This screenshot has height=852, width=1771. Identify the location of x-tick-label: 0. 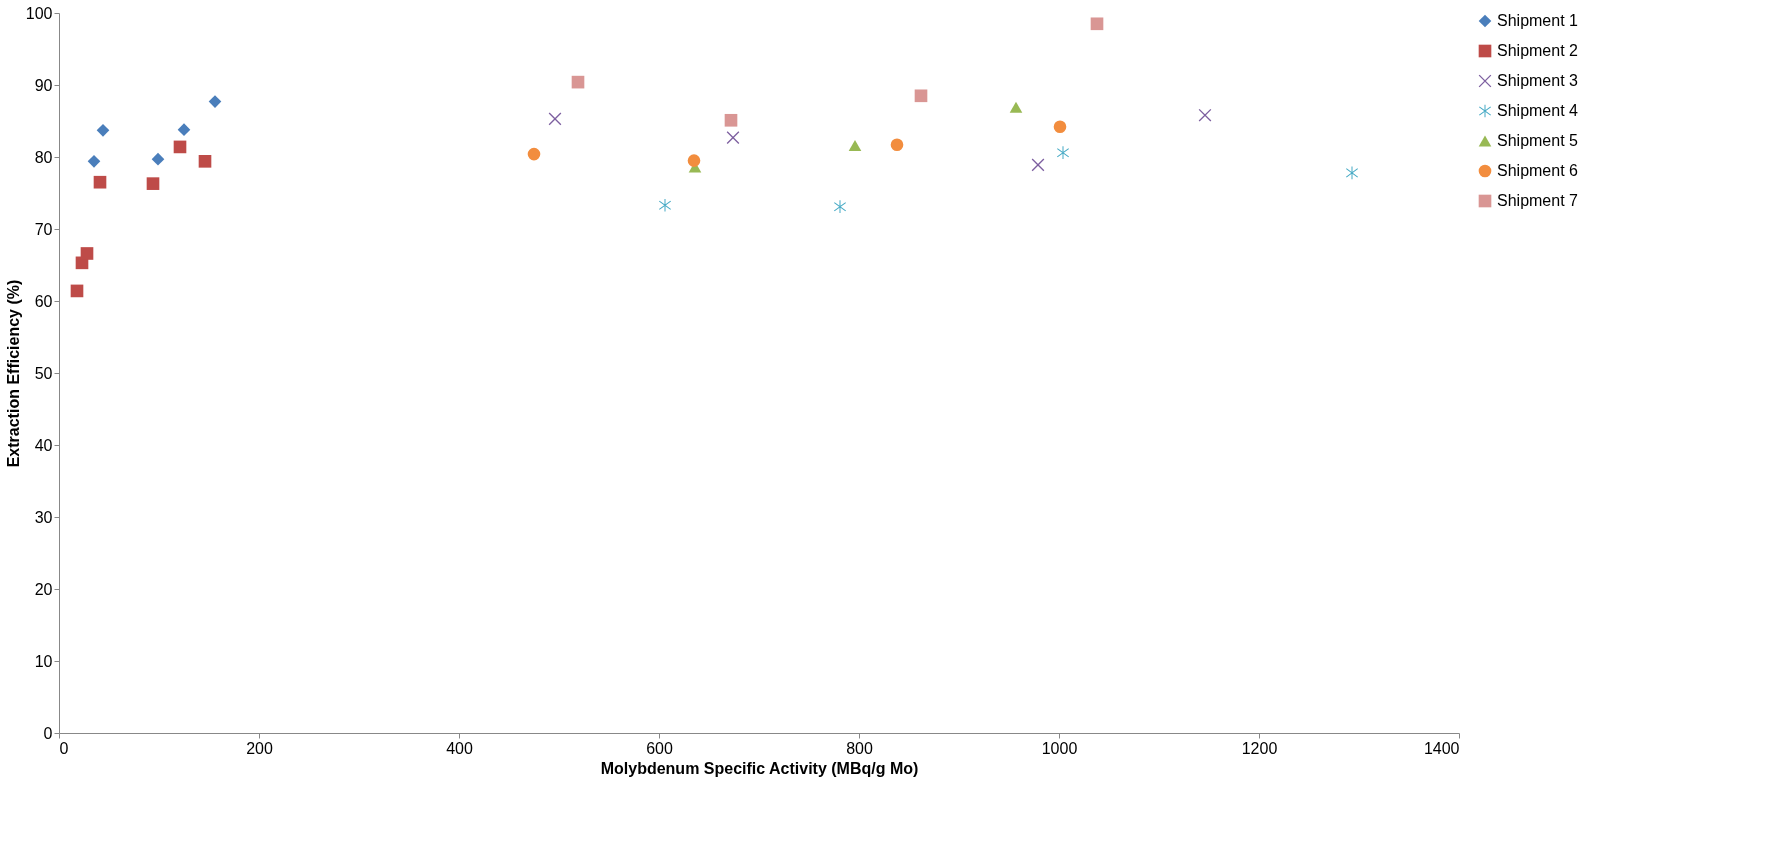
(64, 748).